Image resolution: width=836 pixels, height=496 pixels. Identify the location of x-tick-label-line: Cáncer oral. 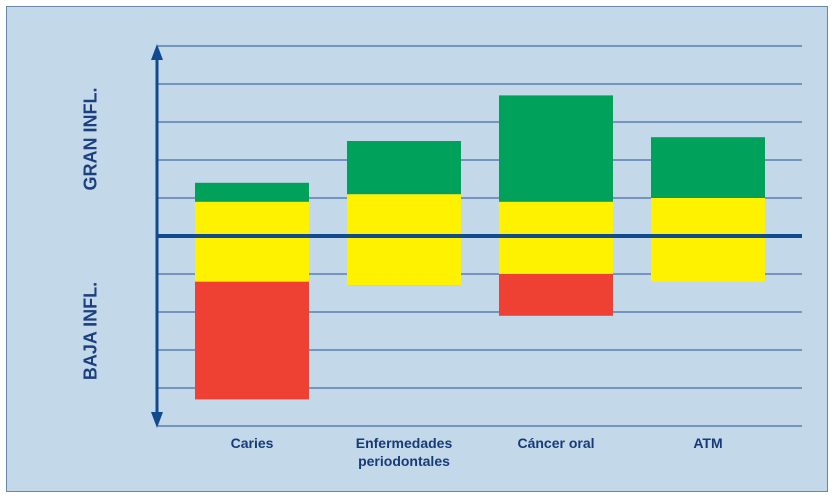
(556, 443).